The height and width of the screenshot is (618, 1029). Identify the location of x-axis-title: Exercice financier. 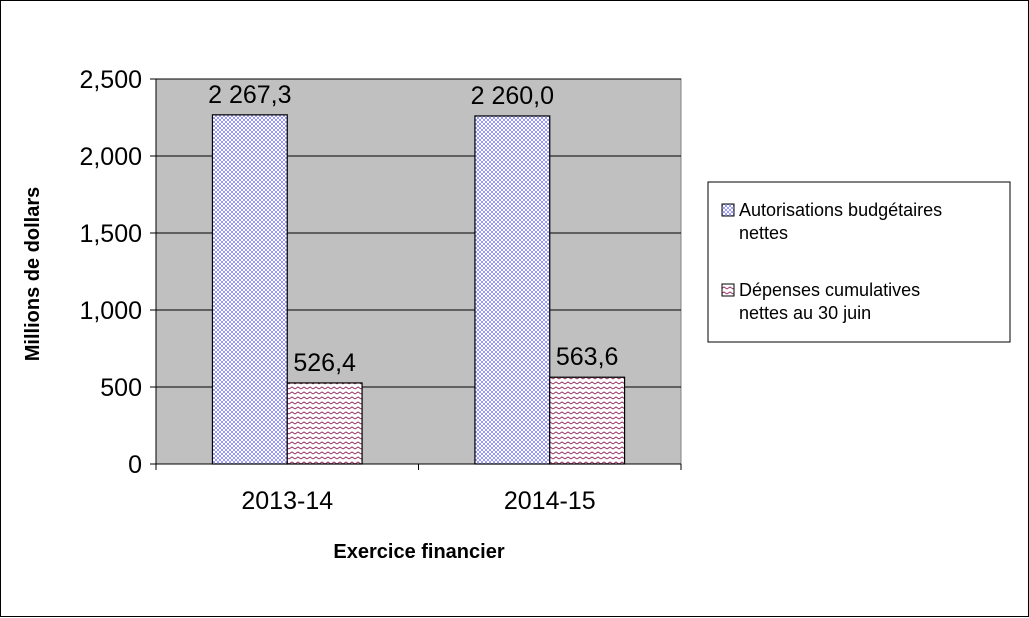
(418, 552).